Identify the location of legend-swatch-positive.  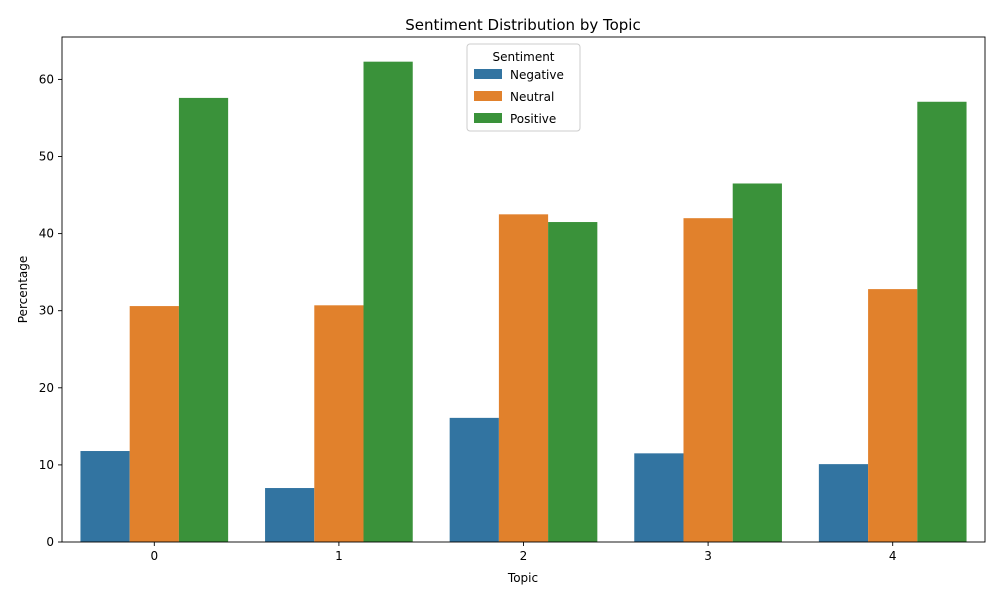
(488, 118).